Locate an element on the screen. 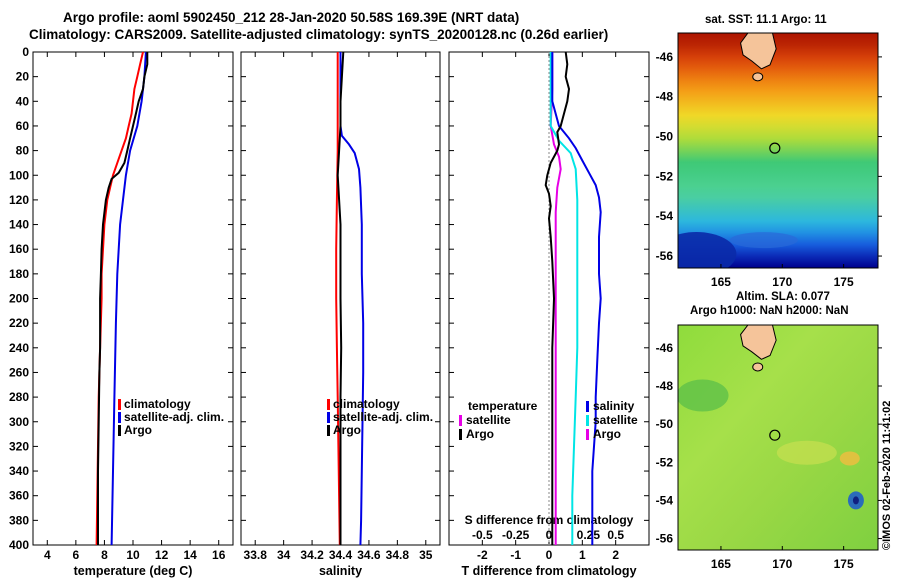 The width and height of the screenshot is (900, 580). series-line-satellite-salinity is located at coordinates (564, 298).